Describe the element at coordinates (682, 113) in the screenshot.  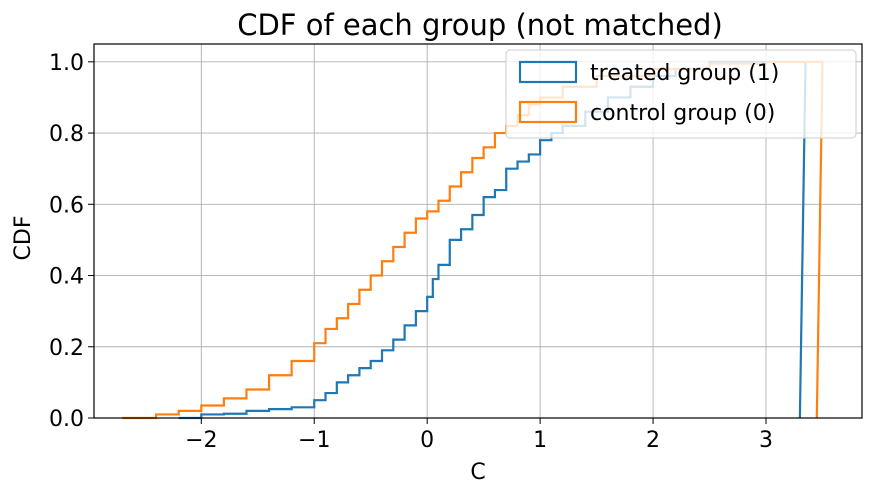
I see `legend-label: control group (0)` at that location.